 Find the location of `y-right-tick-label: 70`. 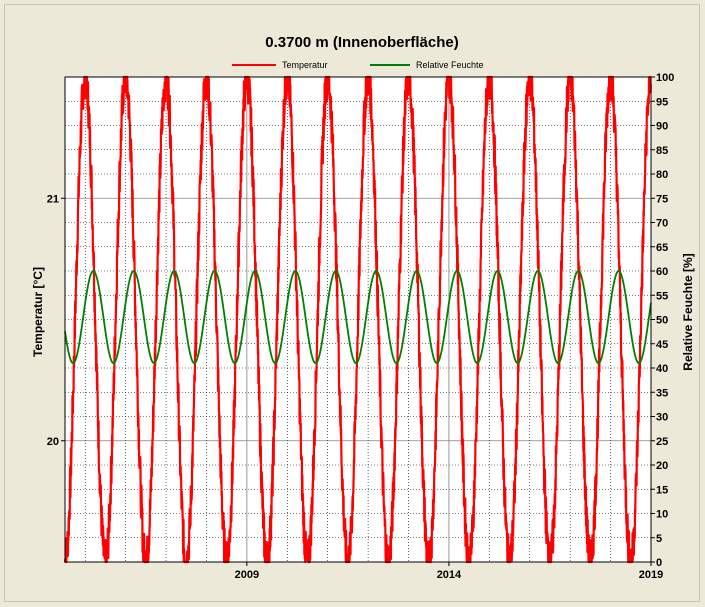

y-right-tick-label: 70 is located at coordinates (662, 224).